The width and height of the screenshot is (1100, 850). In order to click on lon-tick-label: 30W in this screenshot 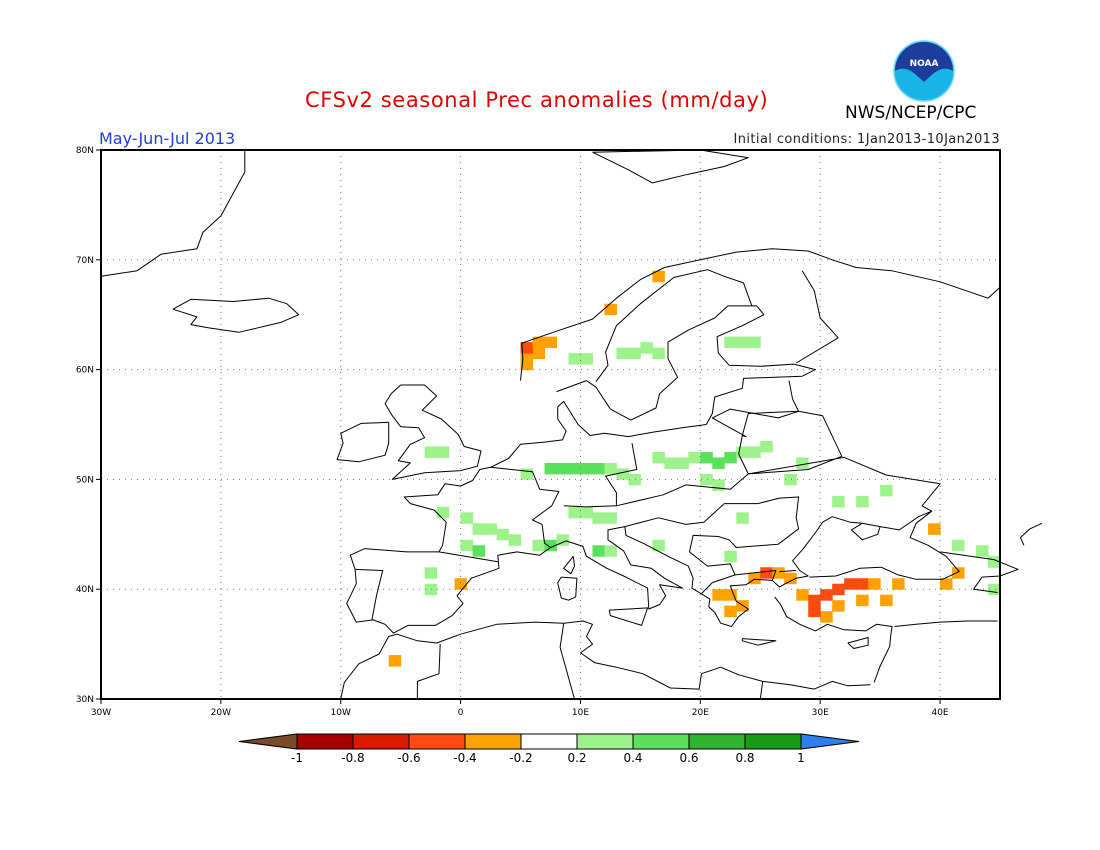, I will do `click(101, 713)`.